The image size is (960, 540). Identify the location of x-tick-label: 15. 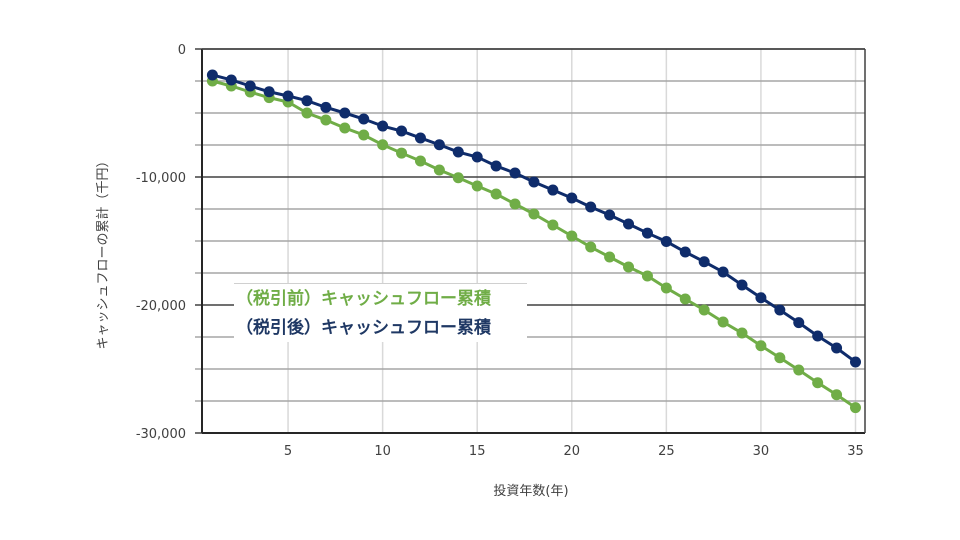
(477, 451).